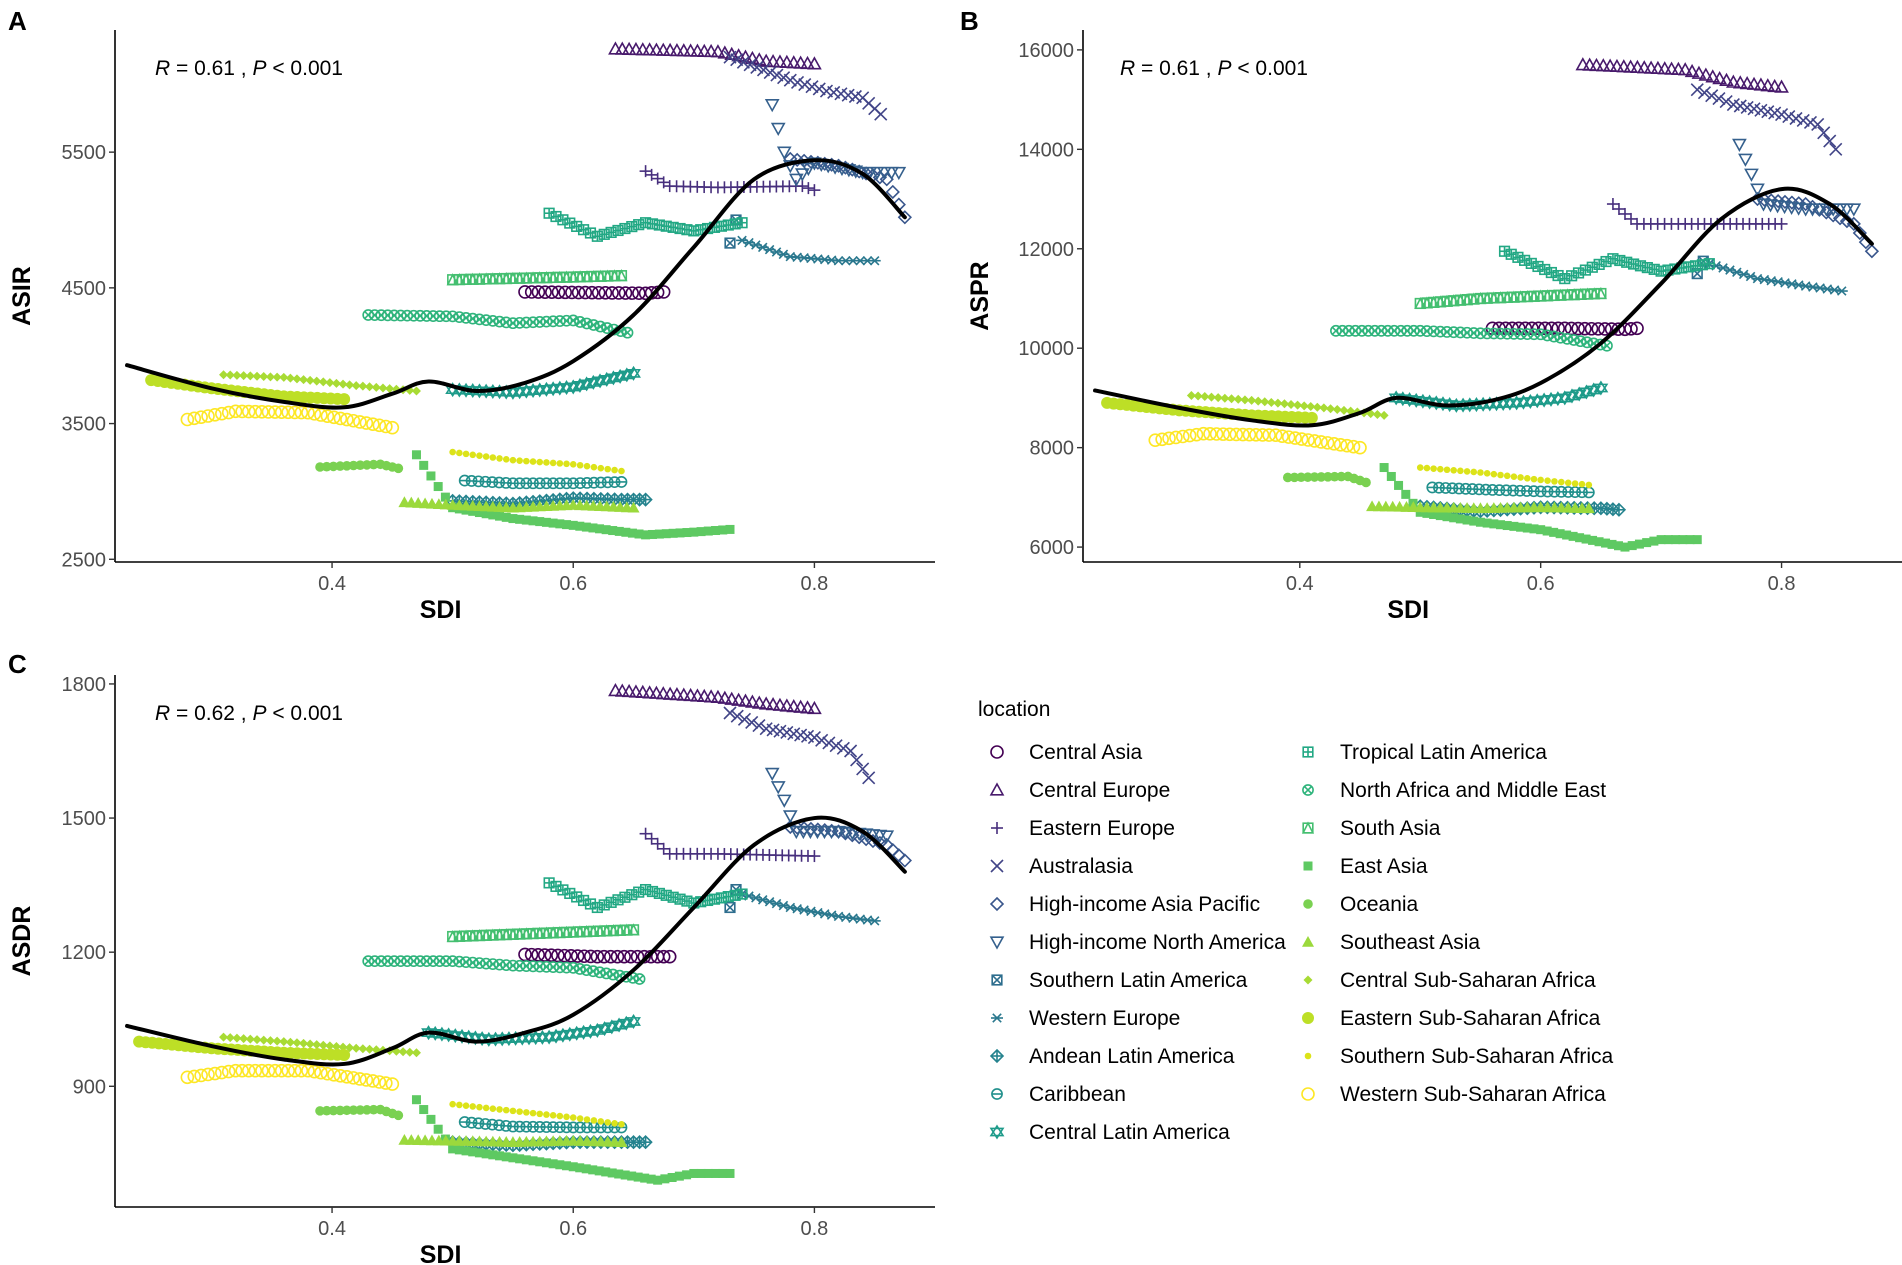 This screenshot has width=1902, height=1265. I want to click on series-western-europe, so click(808, 907).